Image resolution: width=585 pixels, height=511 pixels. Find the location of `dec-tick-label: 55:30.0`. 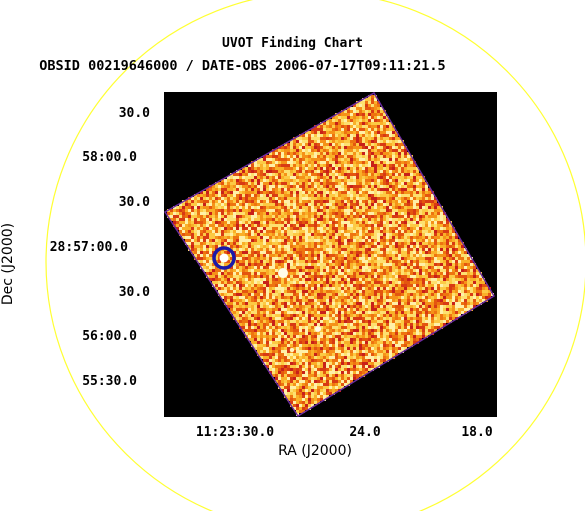

dec-tick-label: 55:30.0 is located at coordinates (109, 381).